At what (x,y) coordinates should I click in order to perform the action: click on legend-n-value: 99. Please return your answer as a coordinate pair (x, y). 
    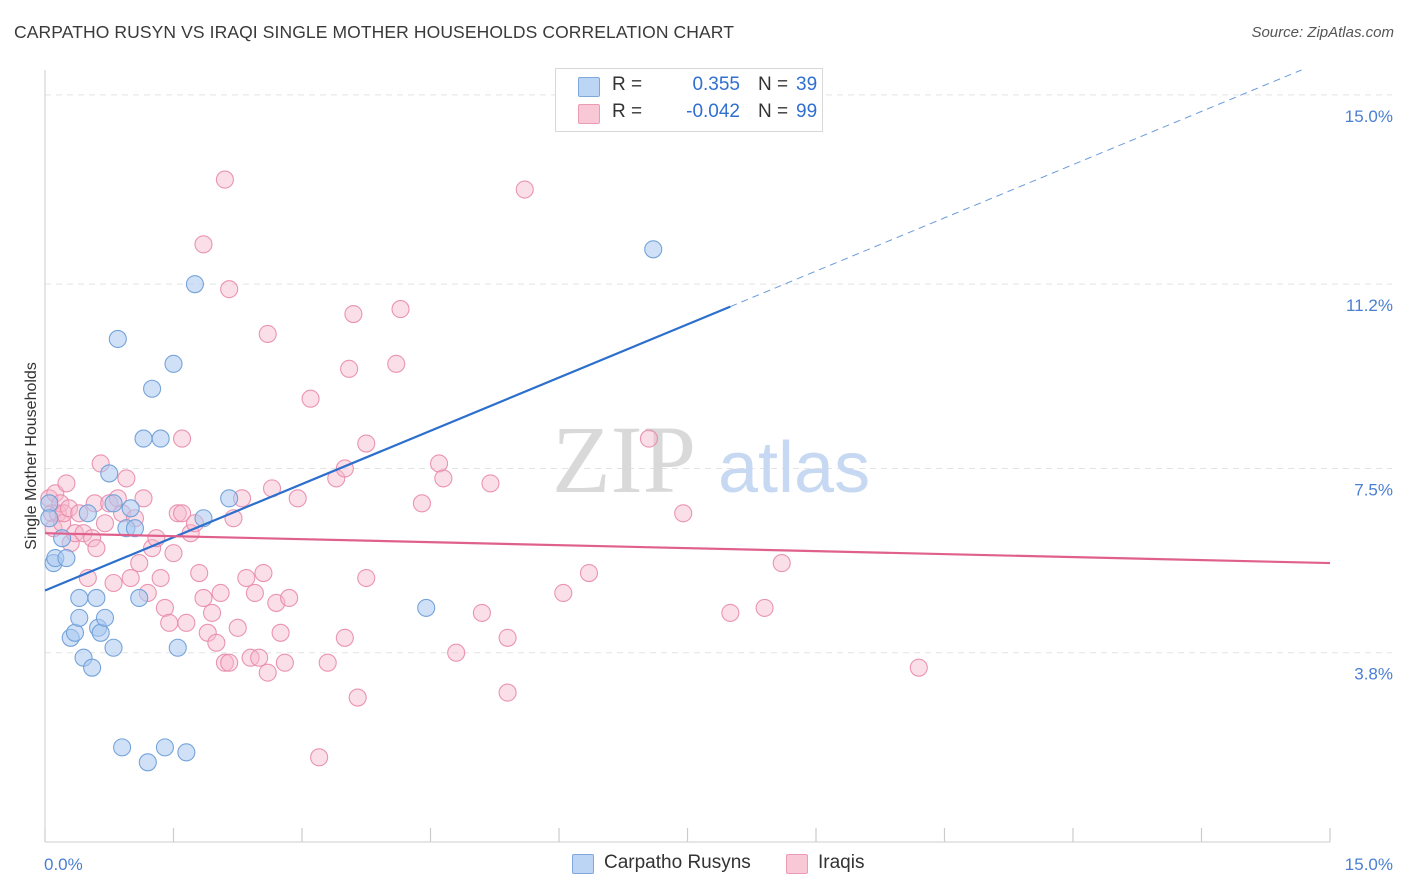
    Looking at the image, I should click on (807, 111).